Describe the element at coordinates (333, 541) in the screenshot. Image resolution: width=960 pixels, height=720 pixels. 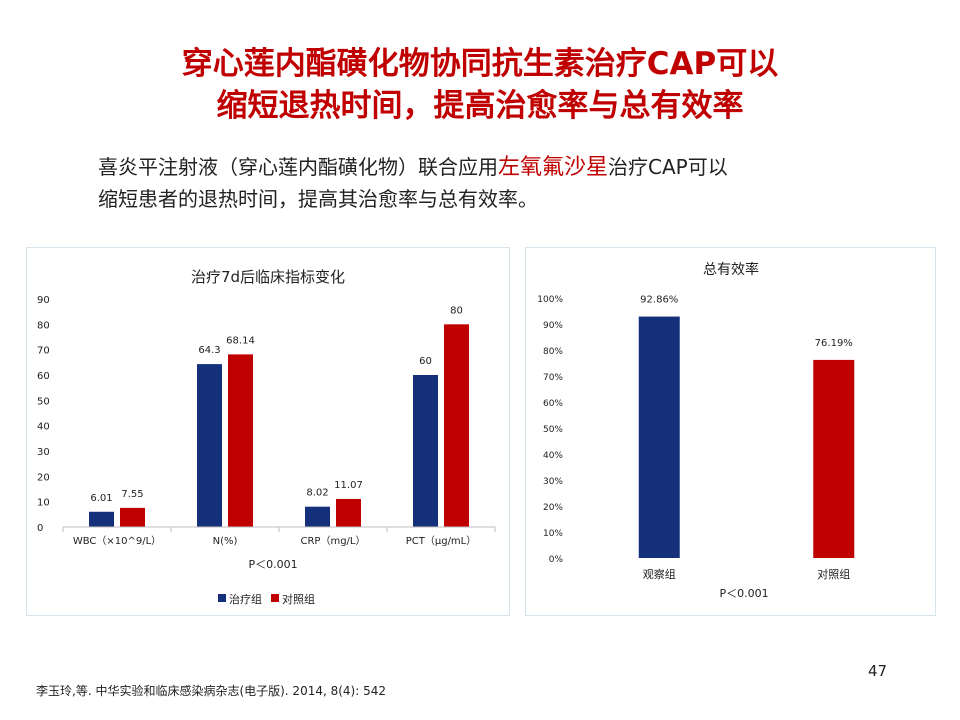
I see `category-label: CRP（mg/L）` at that location.